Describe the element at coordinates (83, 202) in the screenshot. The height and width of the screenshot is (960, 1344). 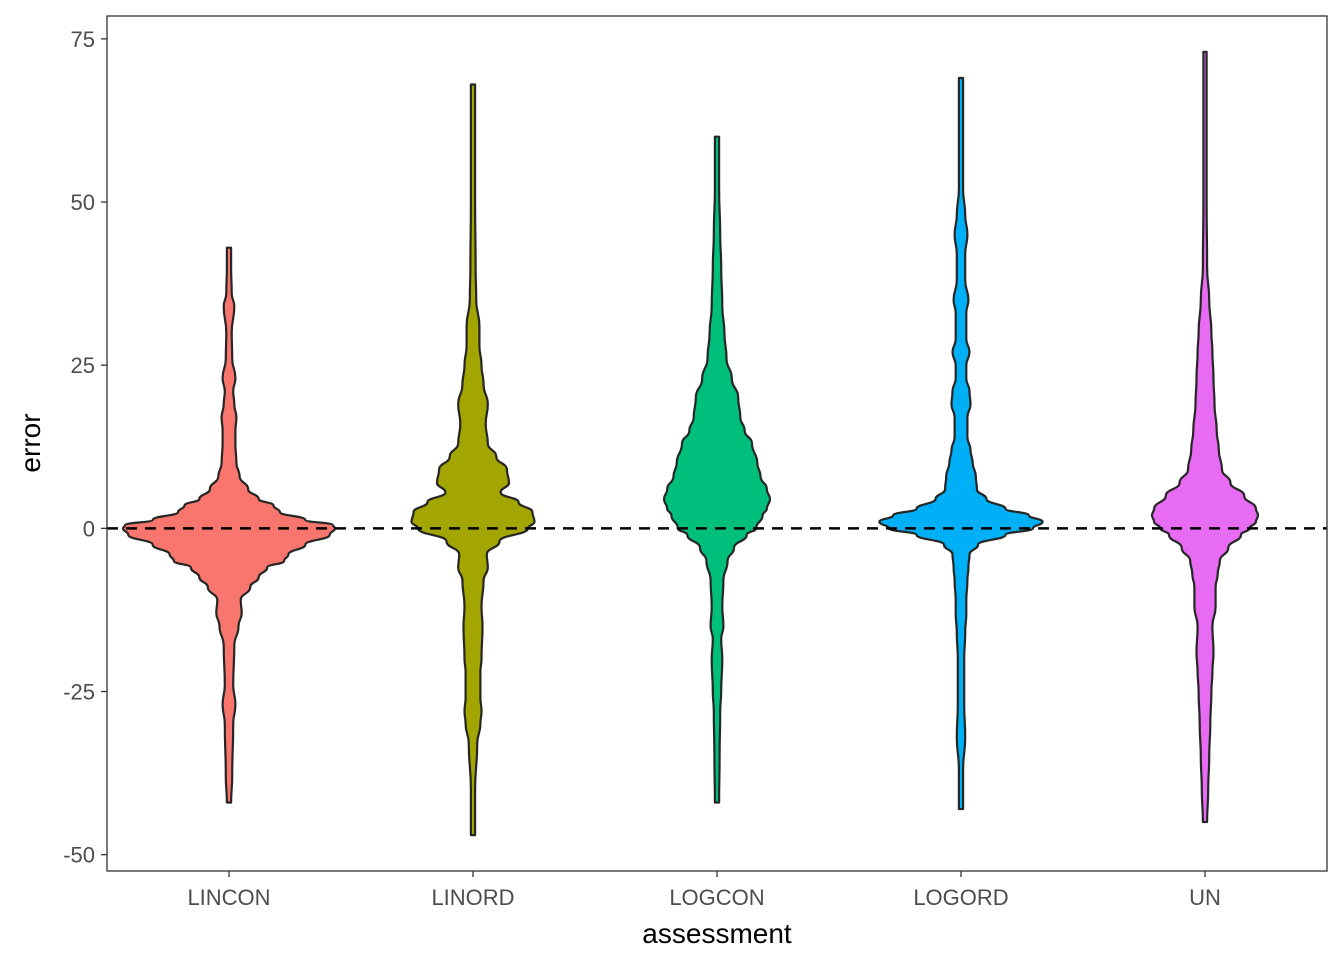
I see `y-tick-label: 50` at that location.